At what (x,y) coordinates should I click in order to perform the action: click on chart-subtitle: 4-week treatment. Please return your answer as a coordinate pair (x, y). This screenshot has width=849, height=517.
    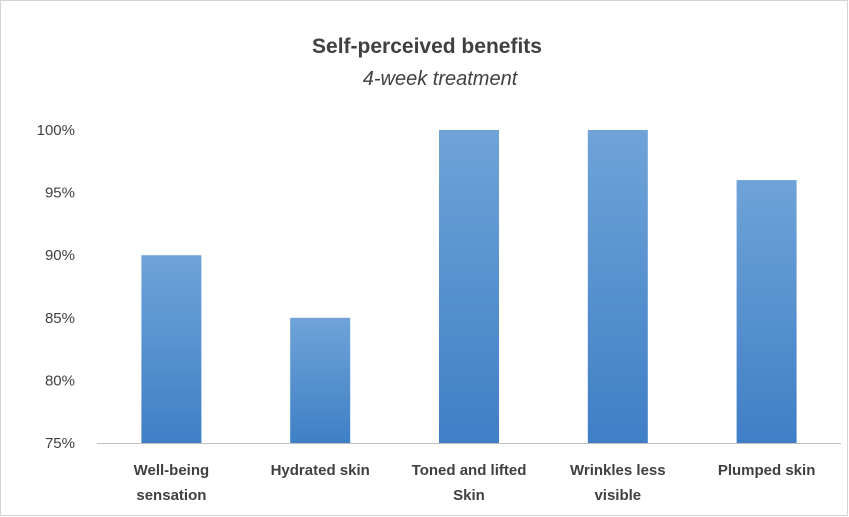
    Looking at the image, I should click on (441, 79).